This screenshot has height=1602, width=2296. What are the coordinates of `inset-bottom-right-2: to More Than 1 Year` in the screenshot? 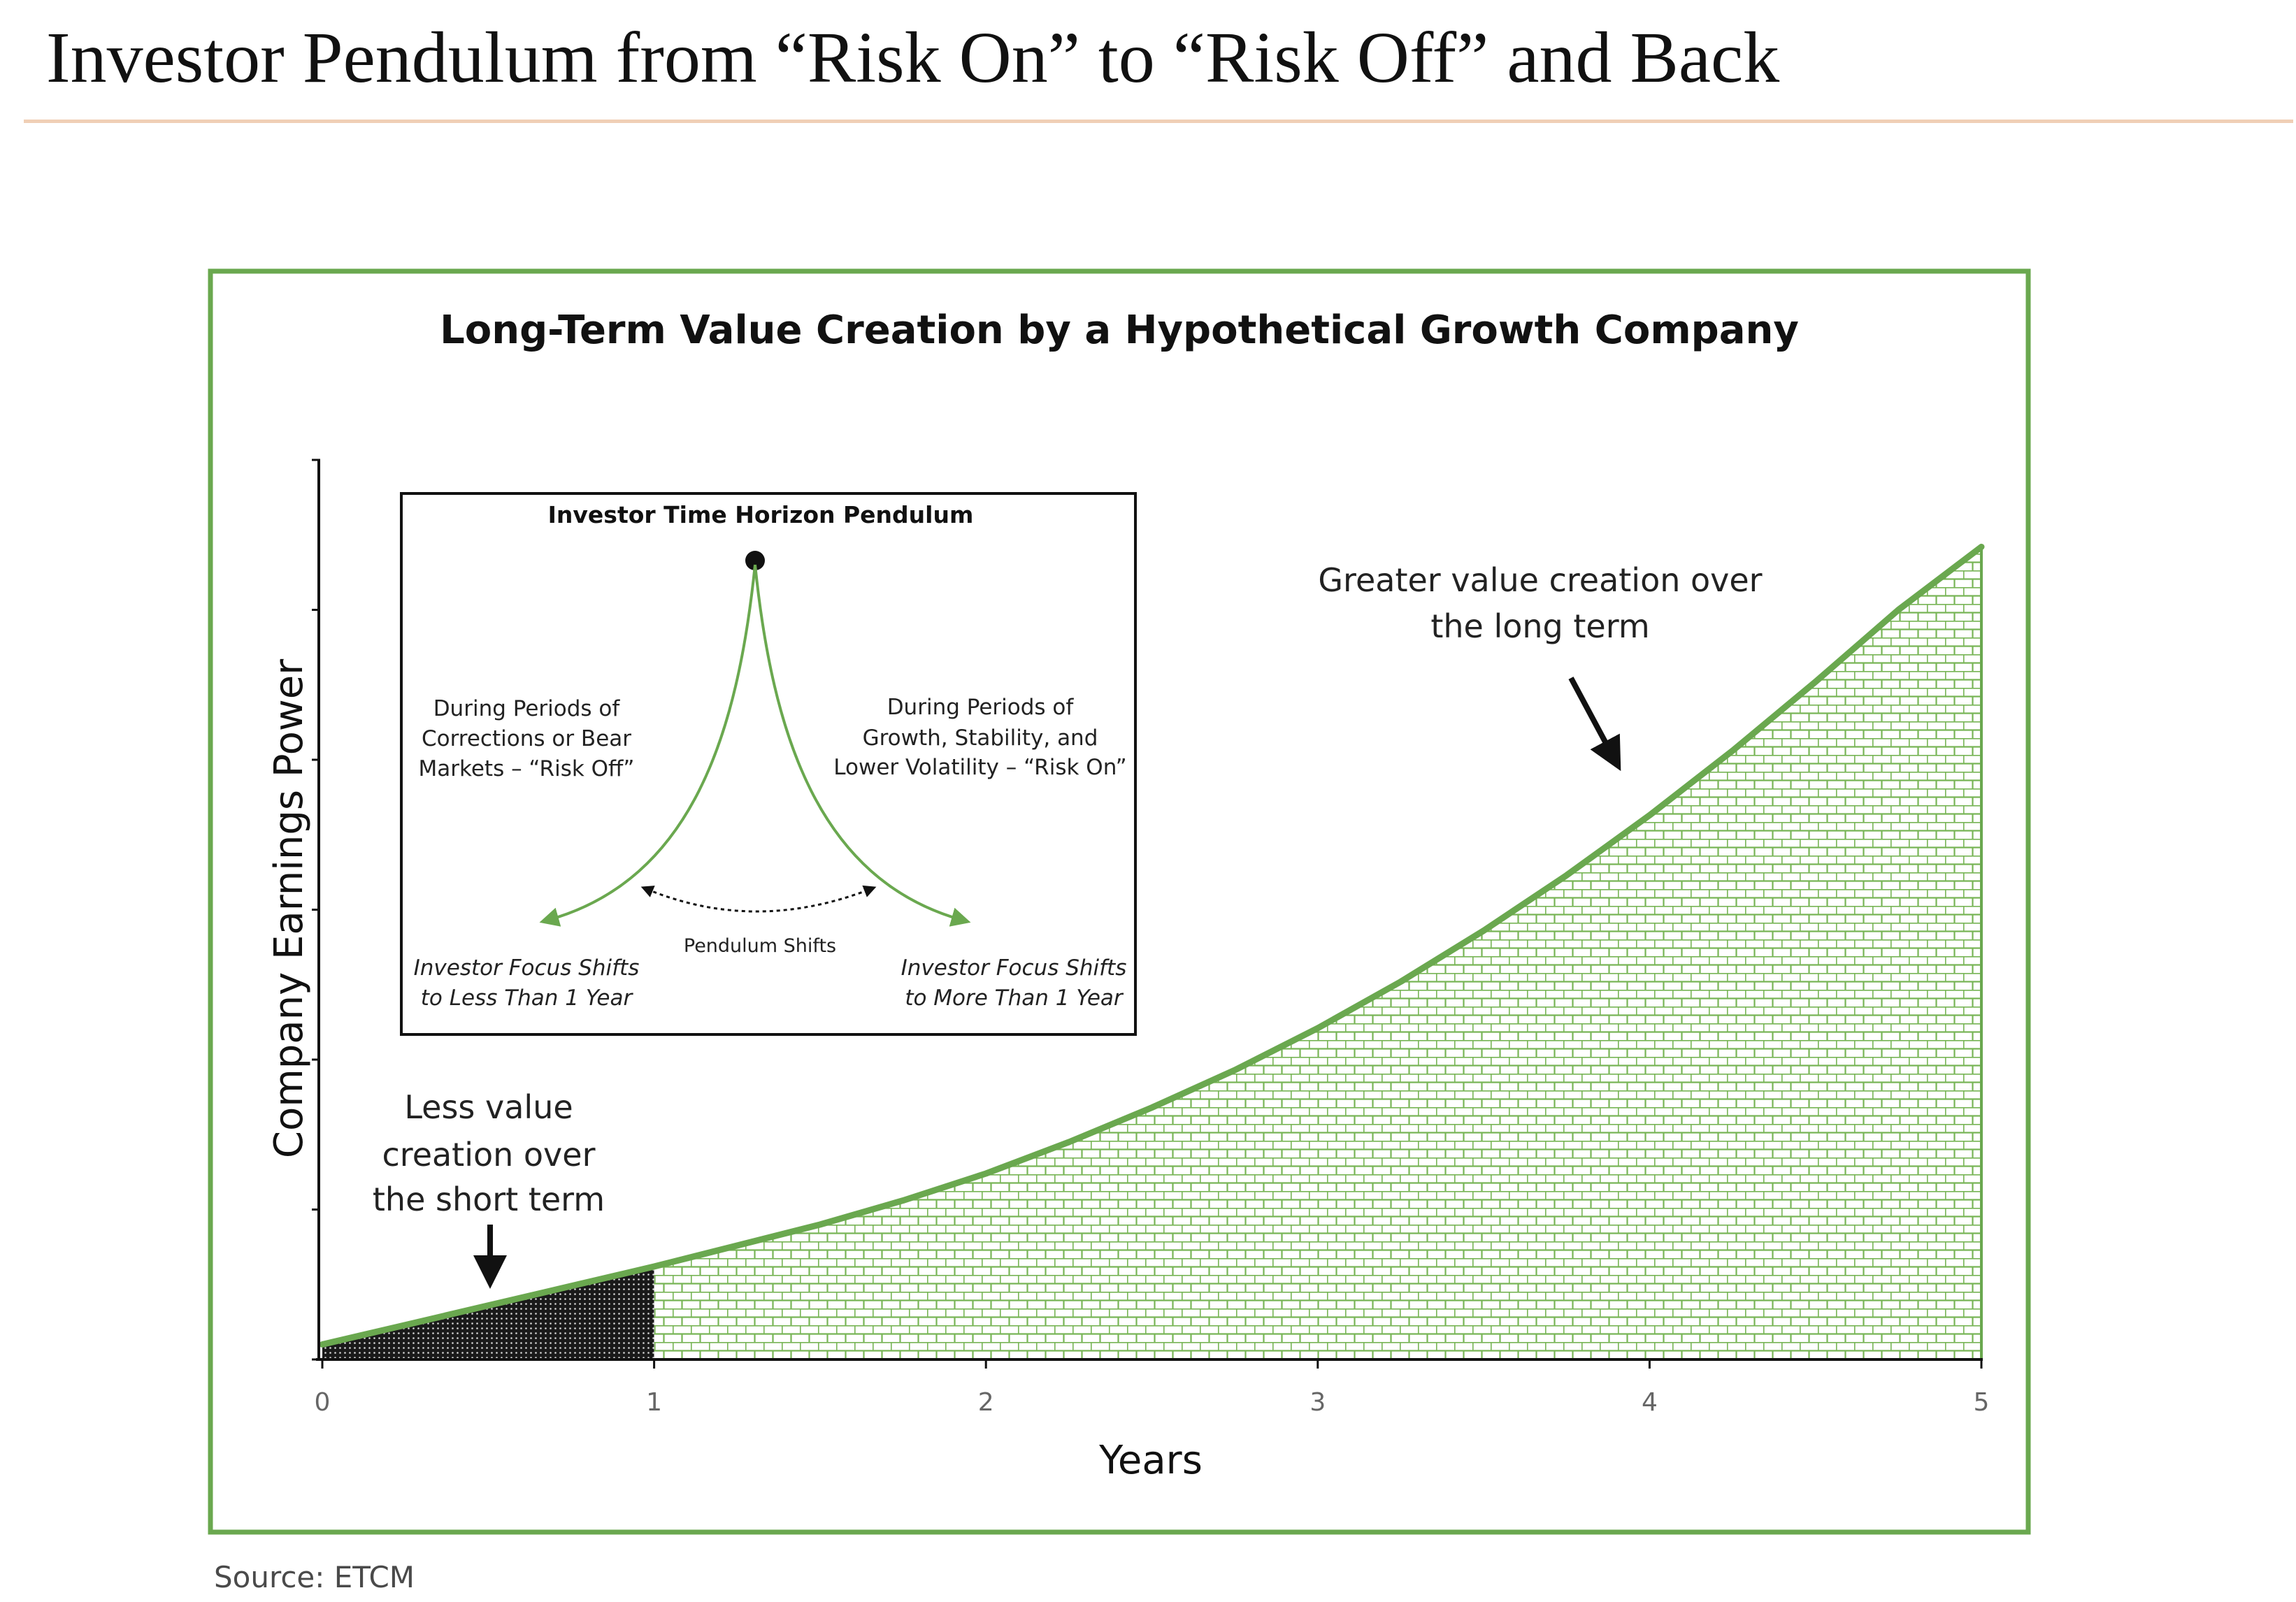 It's located at (1014, 998).